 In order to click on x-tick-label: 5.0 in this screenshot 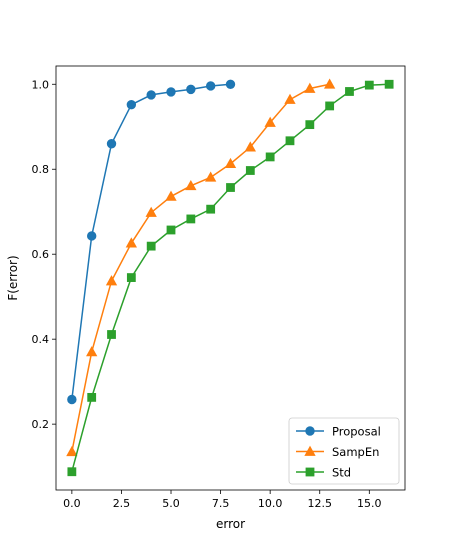, I will do `click(171, 503)`.